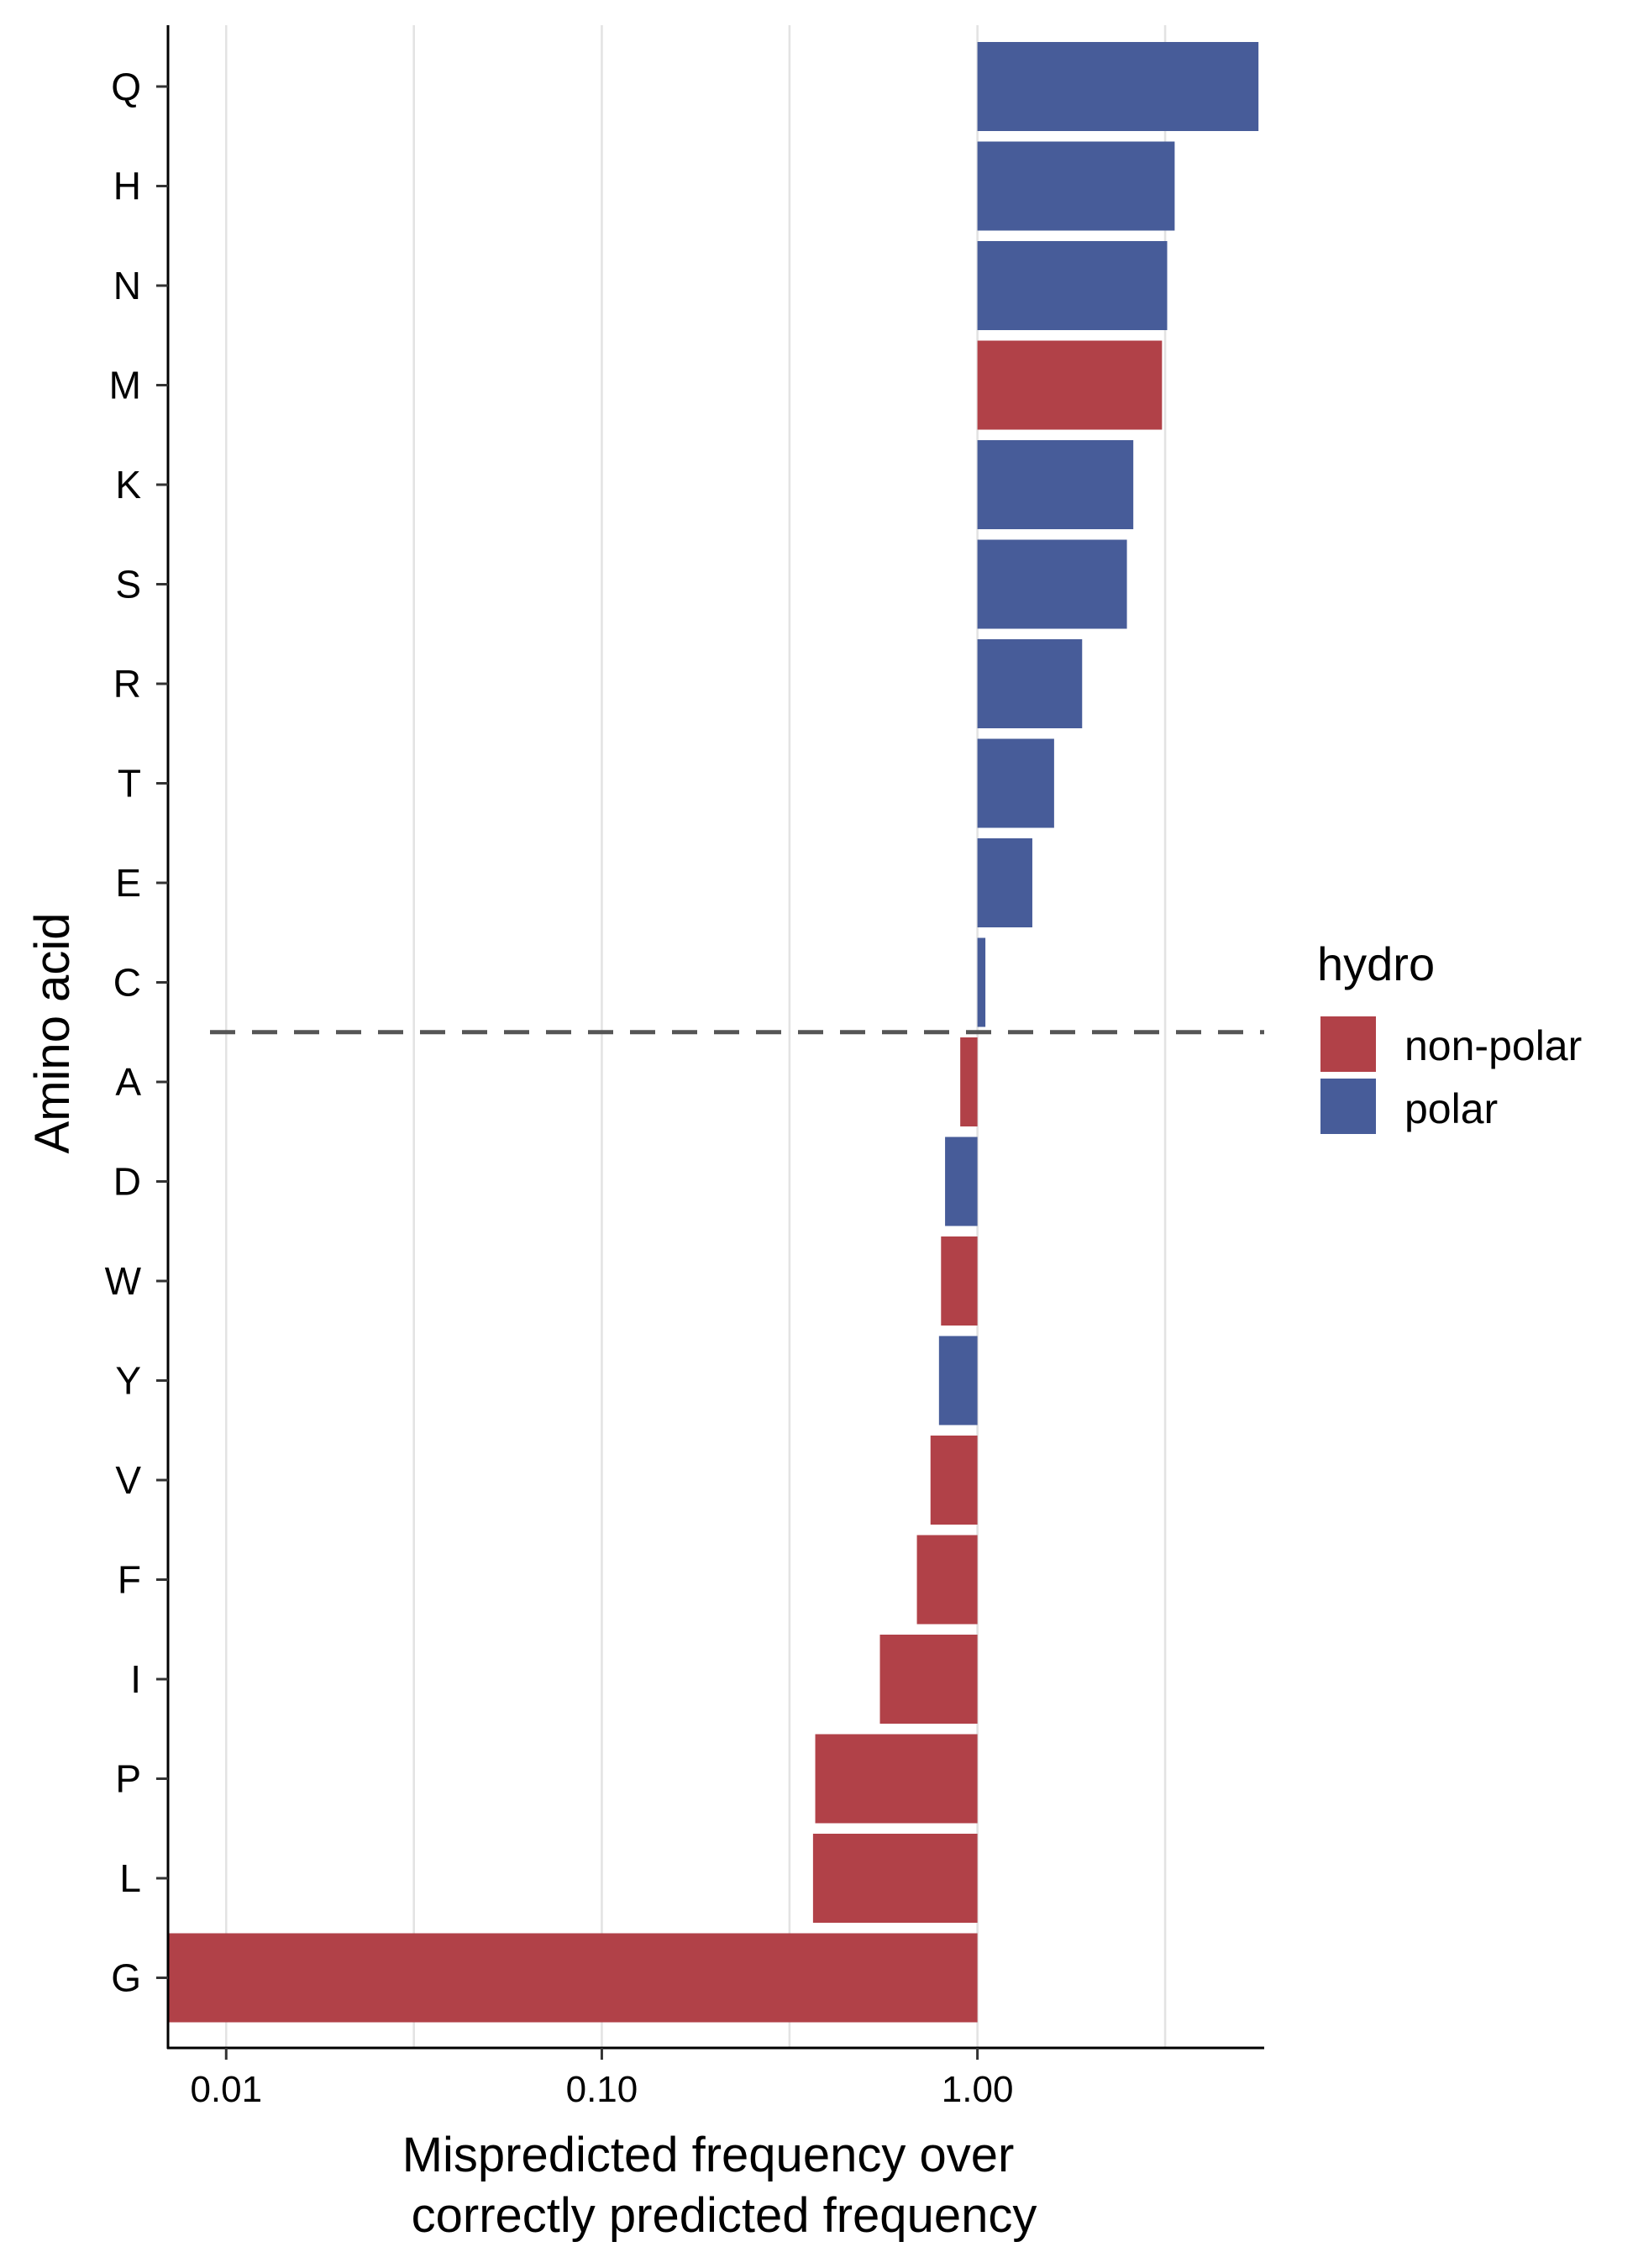  I want to click on x-axis-title-line1: Mispredicted frequency over, so click(708, 2155).